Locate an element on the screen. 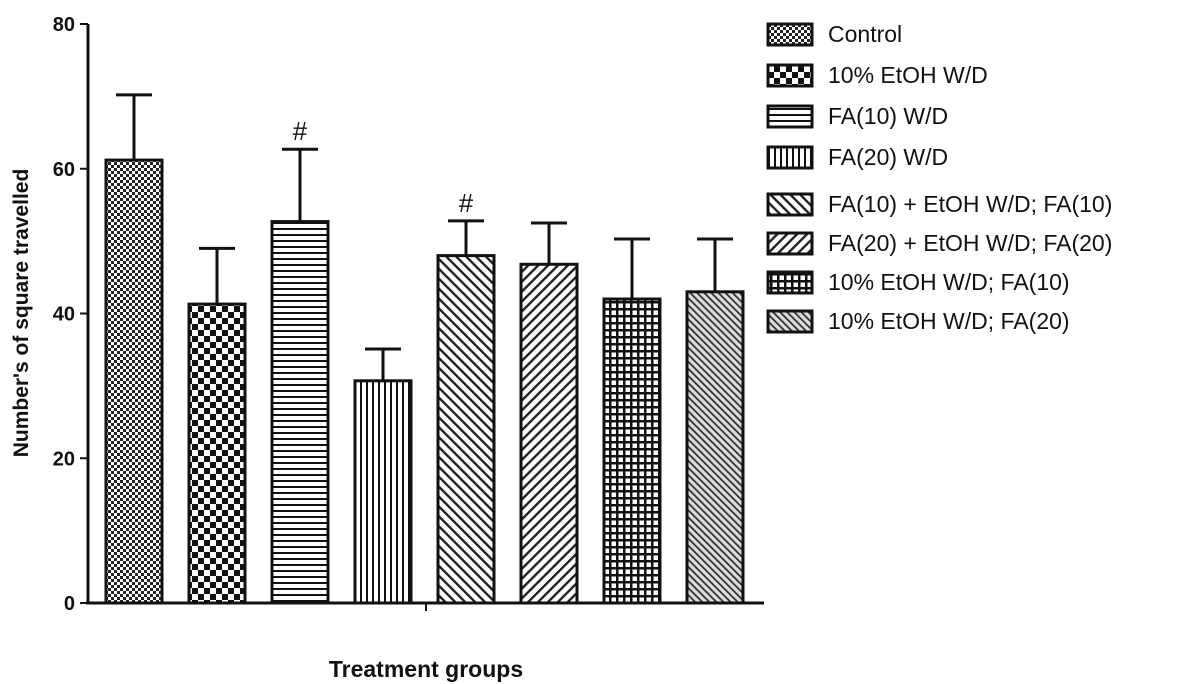  y-axis-title: Number's of square travelled is located at coordinates (21, 313).